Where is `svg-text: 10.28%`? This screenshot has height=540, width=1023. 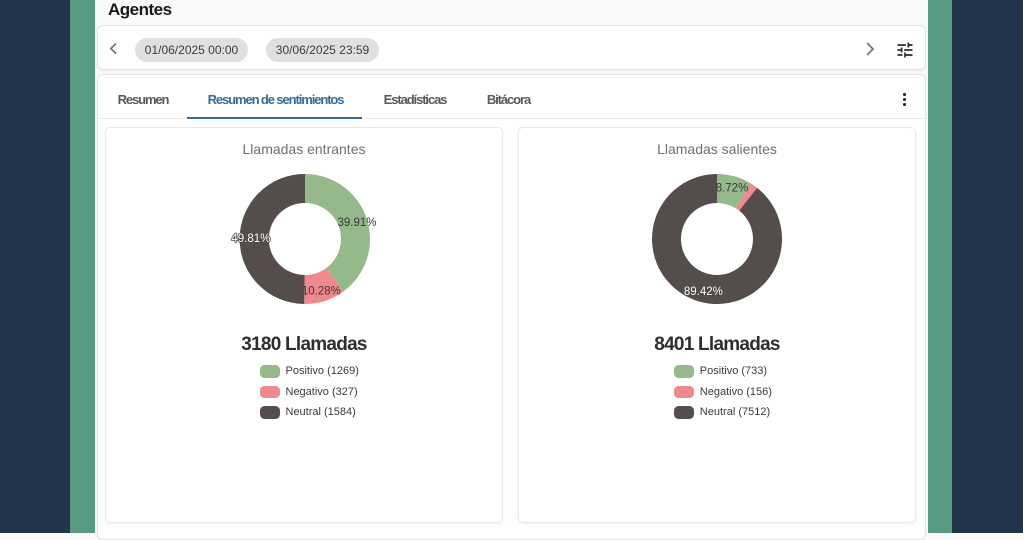 svg-text: 10.28% is located at coordinates (321, 292).